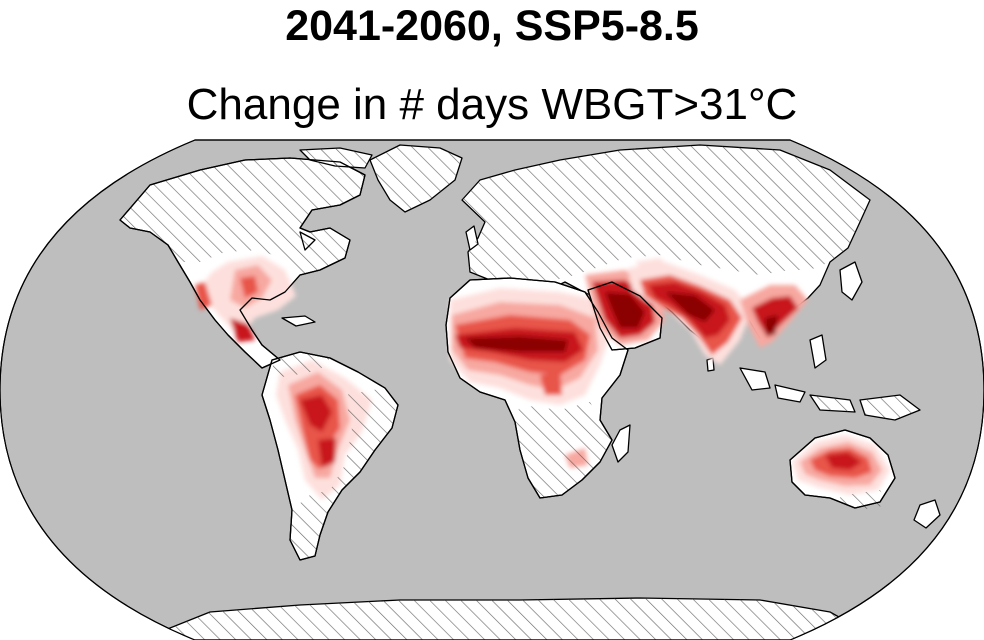 This screenshot has height=640, width=984. What do you see at coordinates (492, 26) in the screenshot?
I see `title: 2041-2060, SSP5-8.5` at bounding box center [492, 26].